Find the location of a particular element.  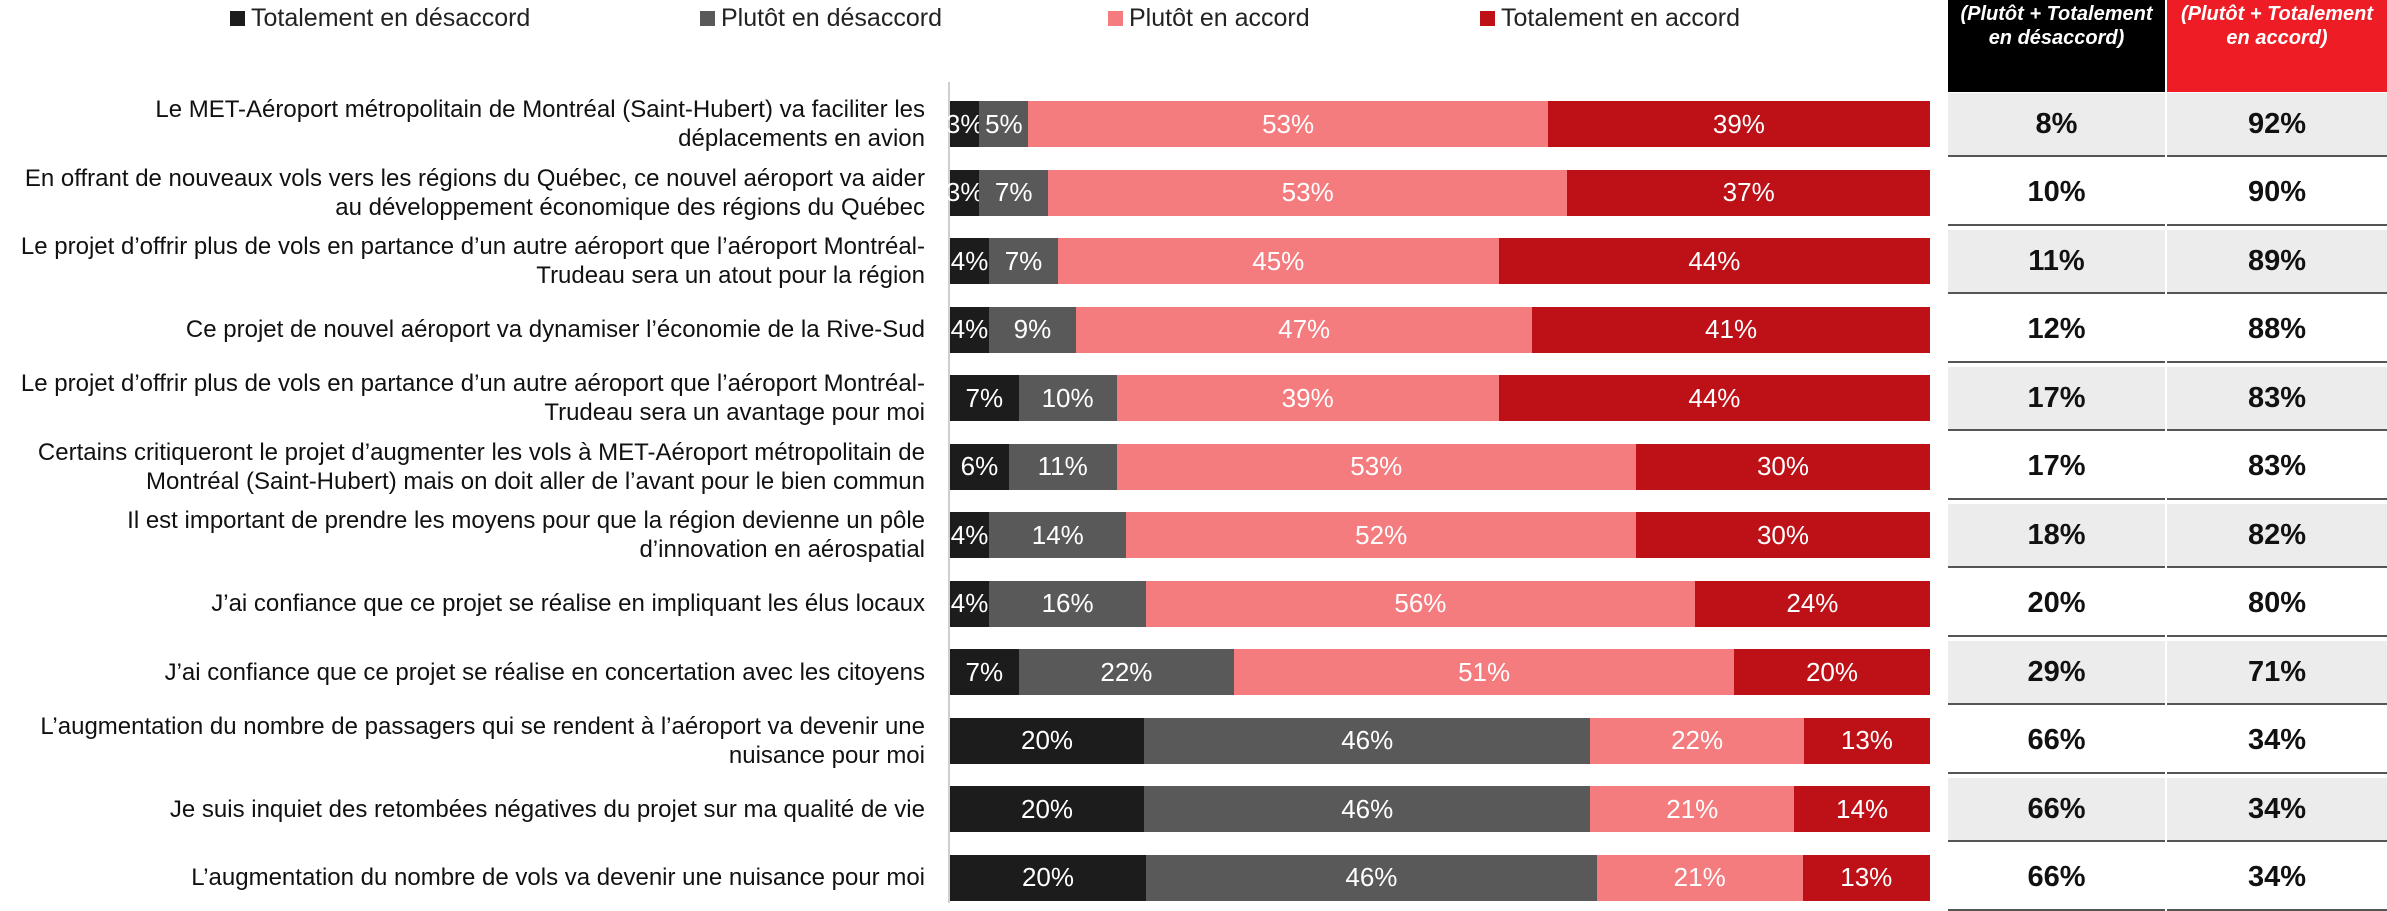

bar-value-label: 30% is located at coordinates (1783, 466).